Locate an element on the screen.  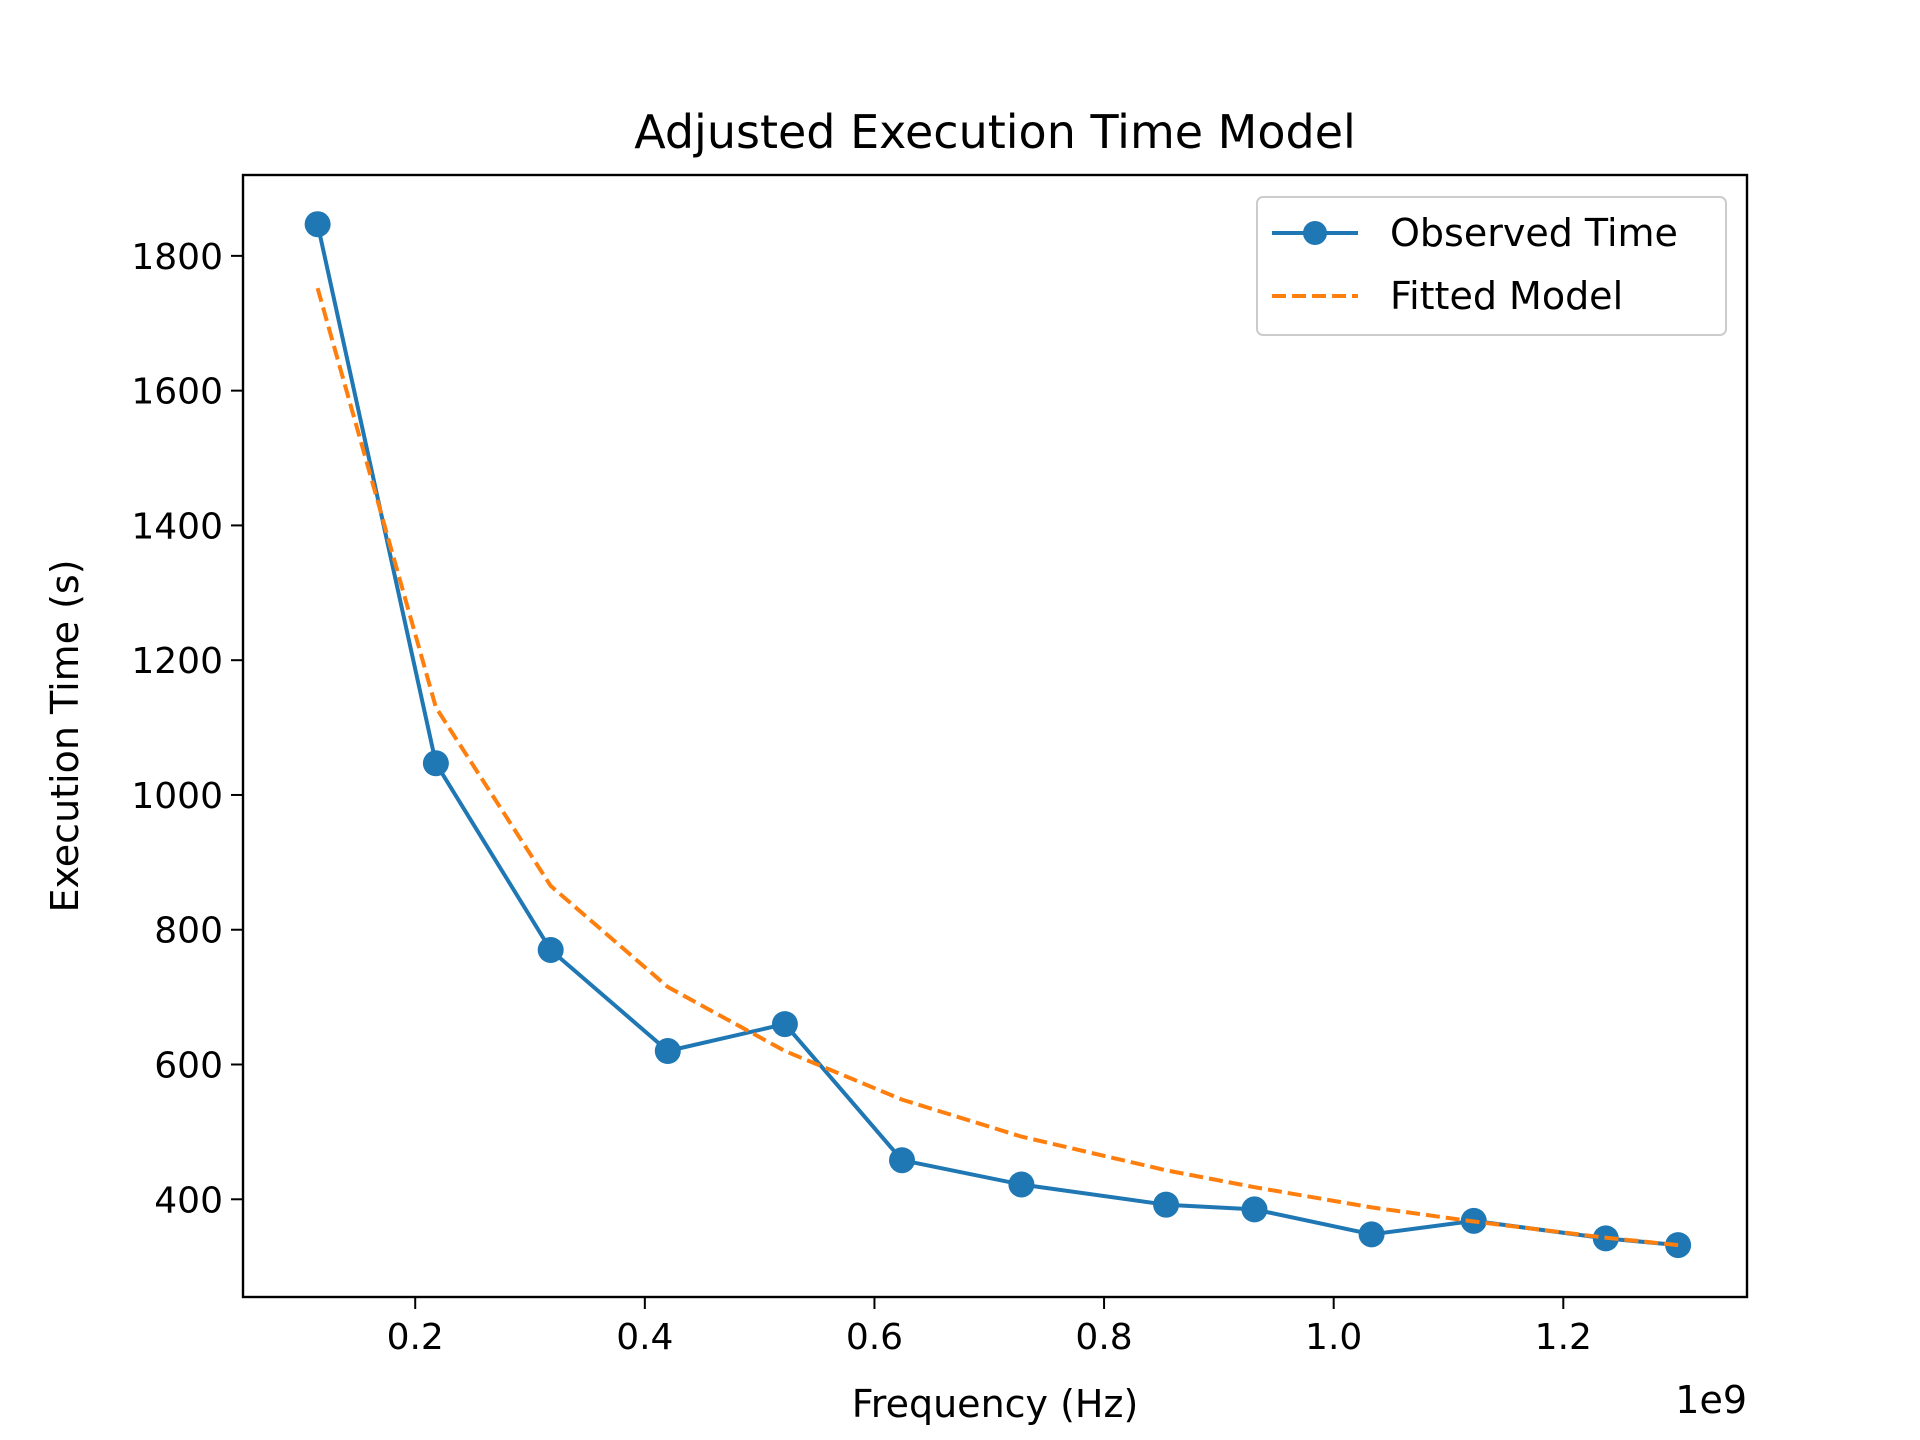
y-tick-label: 400 is located at coordinates (188, 1200).